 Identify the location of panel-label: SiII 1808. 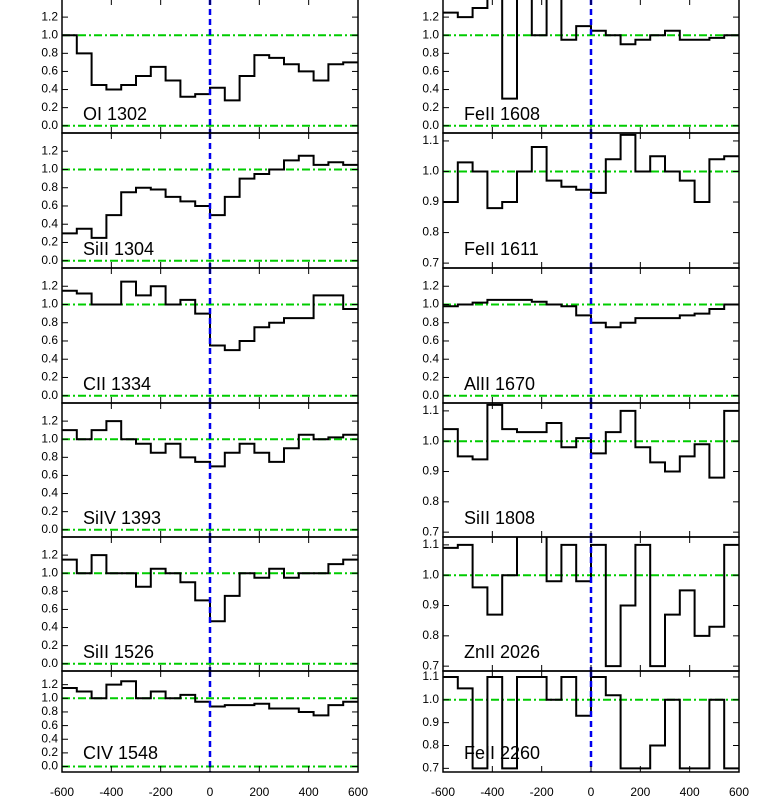
(499, 518).